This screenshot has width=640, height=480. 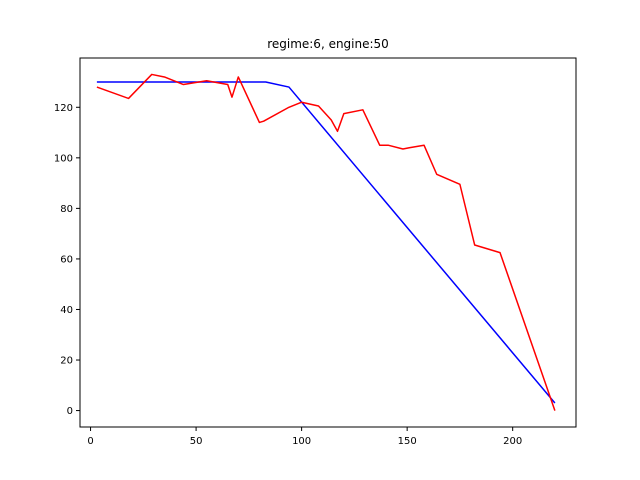 I want to click on x-tick-label: 100, so click(x=301, y=441).